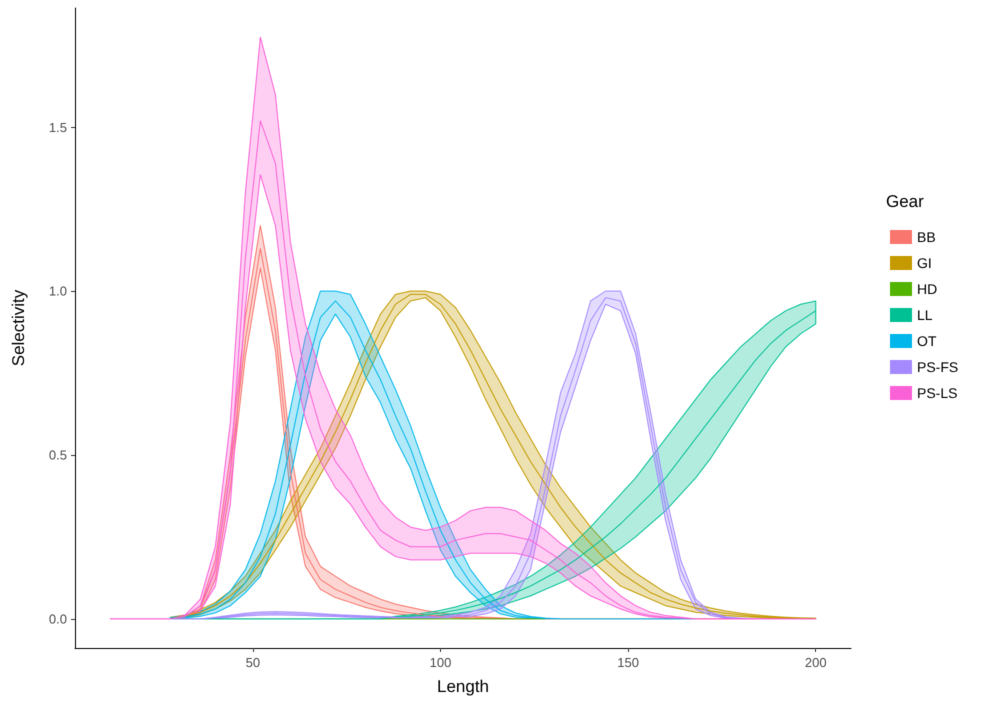 The height and width of the screenshot is (701, 986). Describe the element at coordinates (905, 201) in the screenshot. I see `legend-title: Gear` at that location.